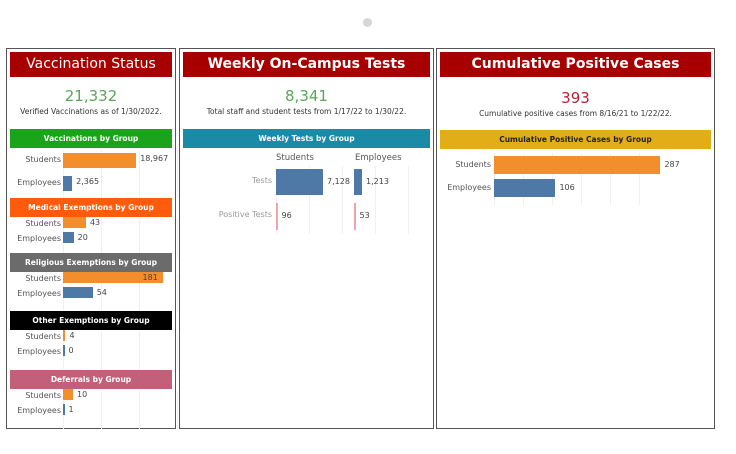  What do you see at coordinates (378, 158) in the screenshot?
I see `column-header-employees: Employees` at bounding box center [378, 158].